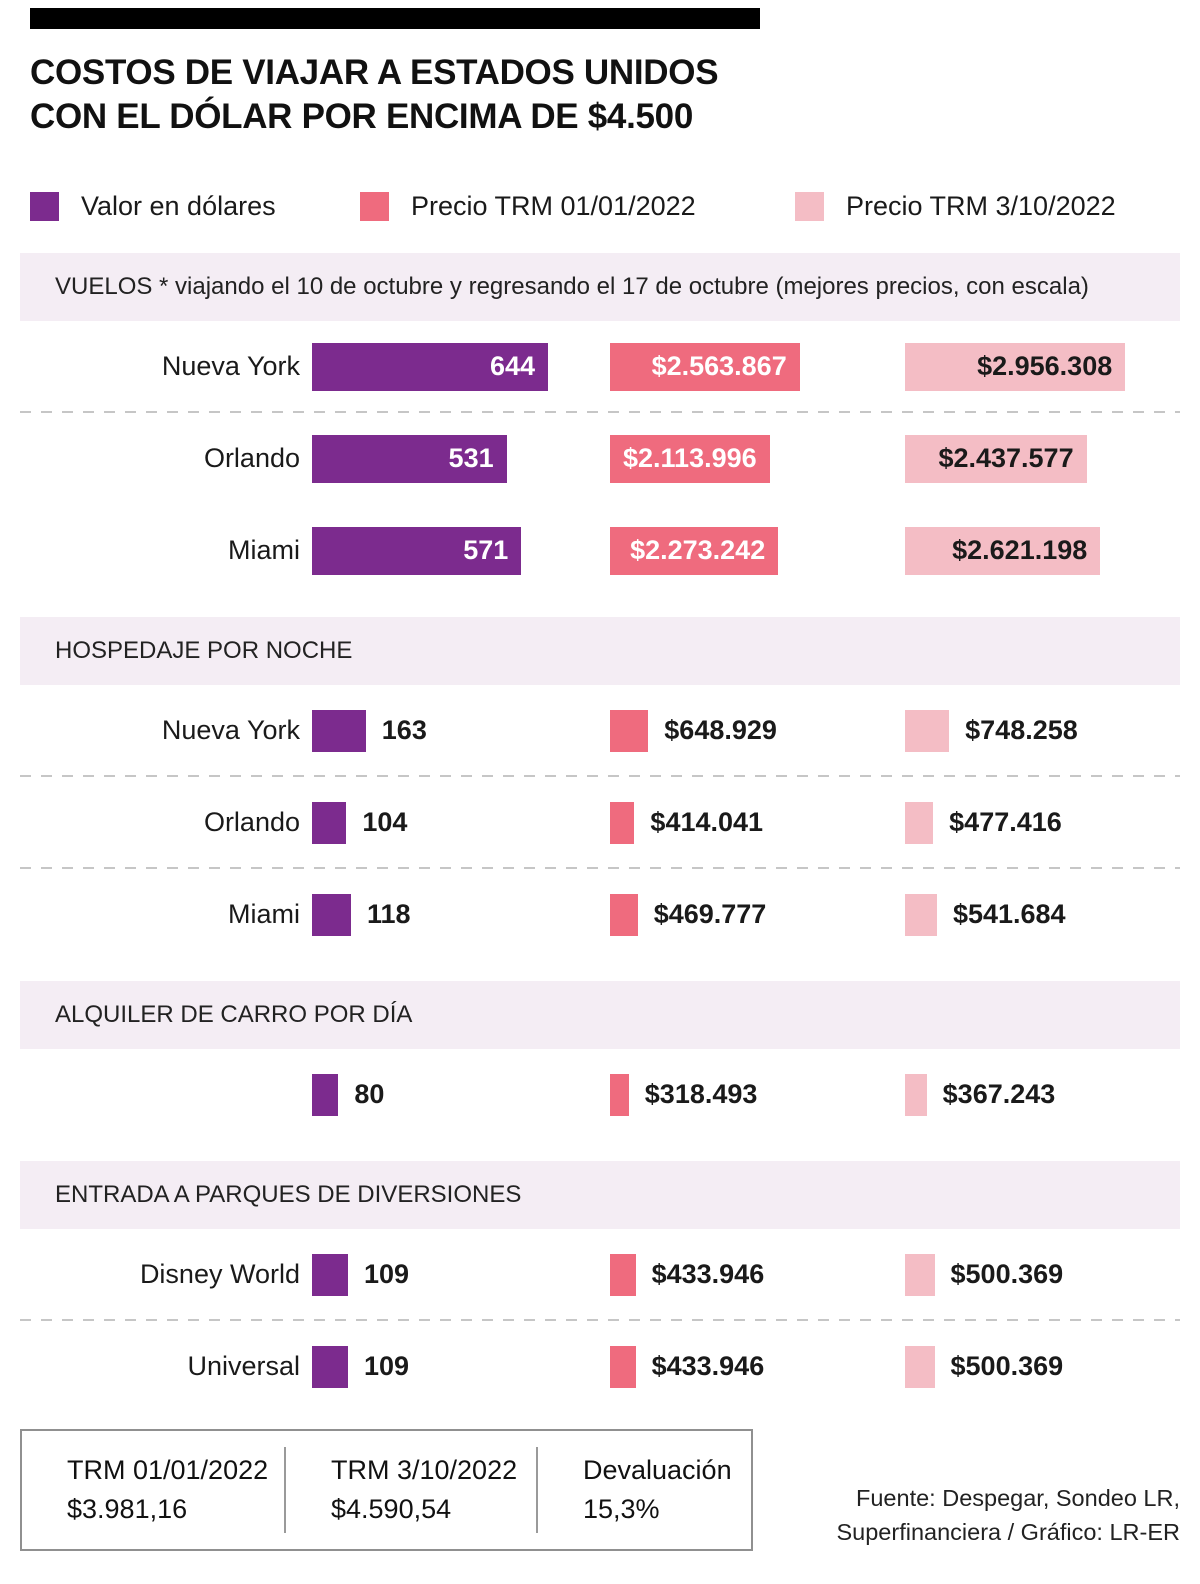  What do you see at coordinates (168, 1469) in the screenshot?
I see `trm-jan-label: TRM 01/01/2022` at bounding box center [168, 1469].